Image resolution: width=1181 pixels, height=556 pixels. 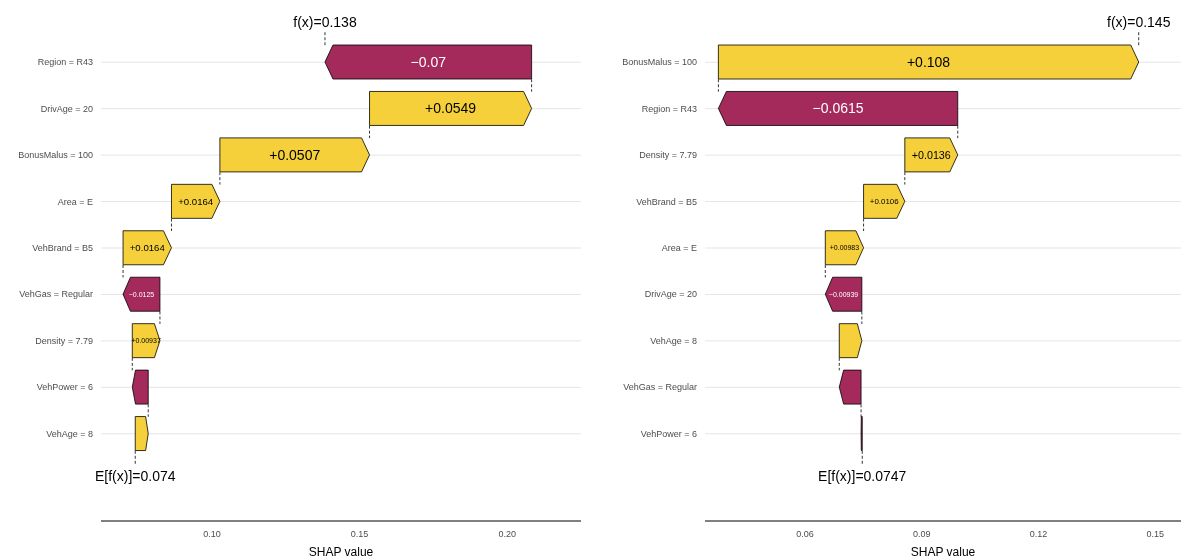 I want to click on data-label: +0.108, so click(x=928, y=62).